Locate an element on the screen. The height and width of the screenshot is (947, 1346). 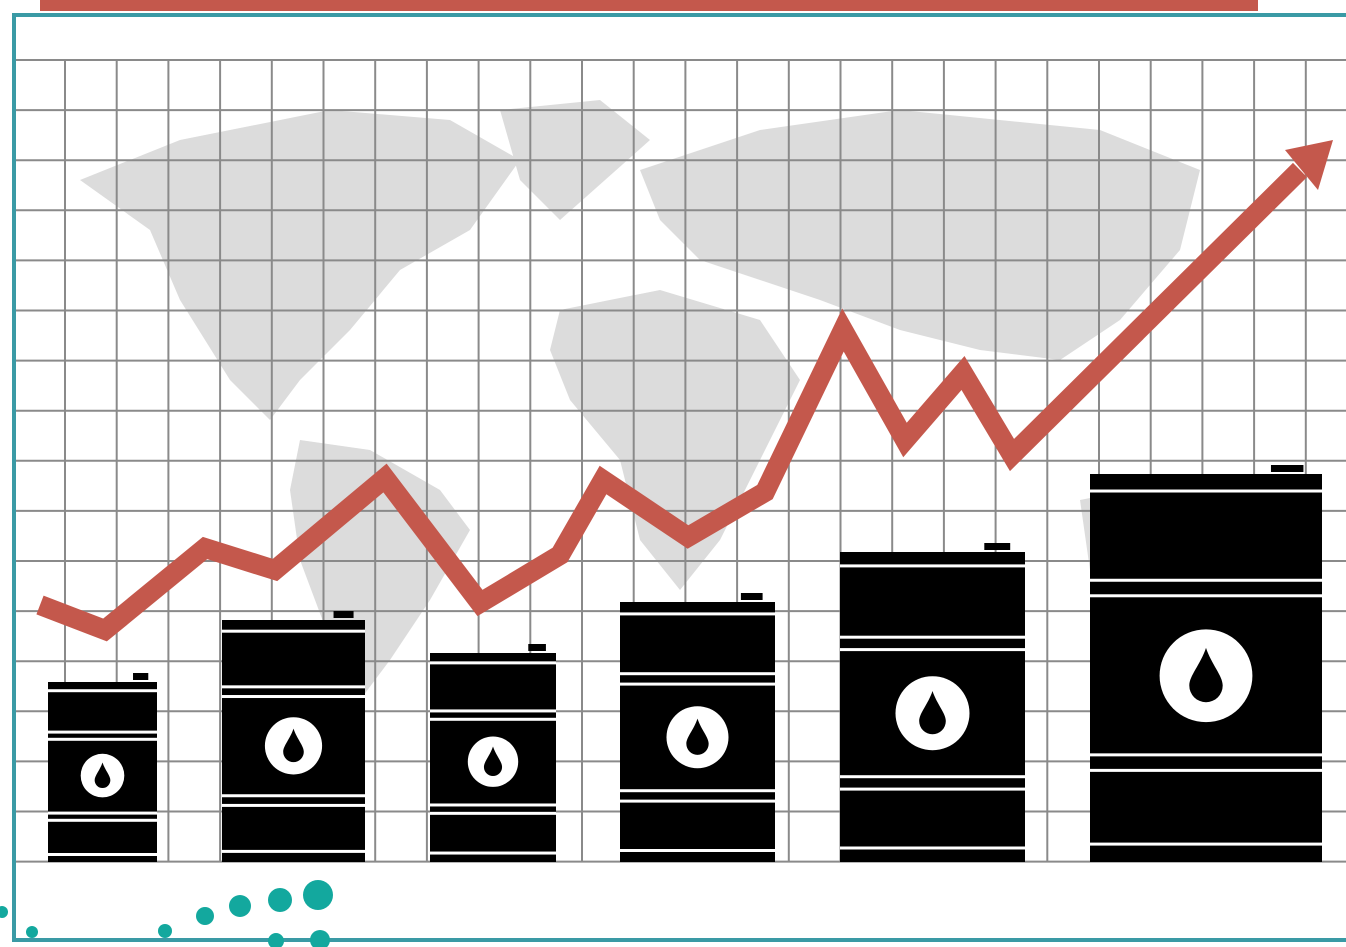
dots is located at coordinates (166, 913).